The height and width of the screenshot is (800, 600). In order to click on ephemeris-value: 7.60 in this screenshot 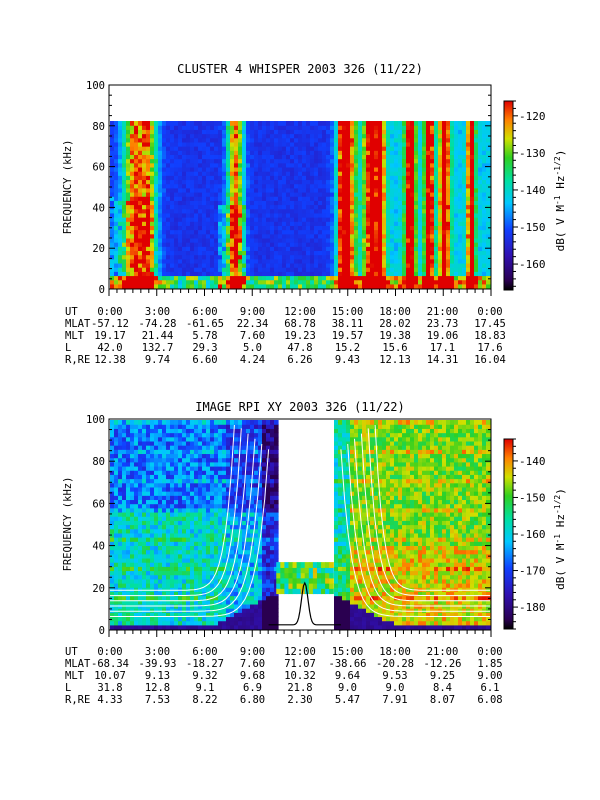, I will do `click(252, 336)`.